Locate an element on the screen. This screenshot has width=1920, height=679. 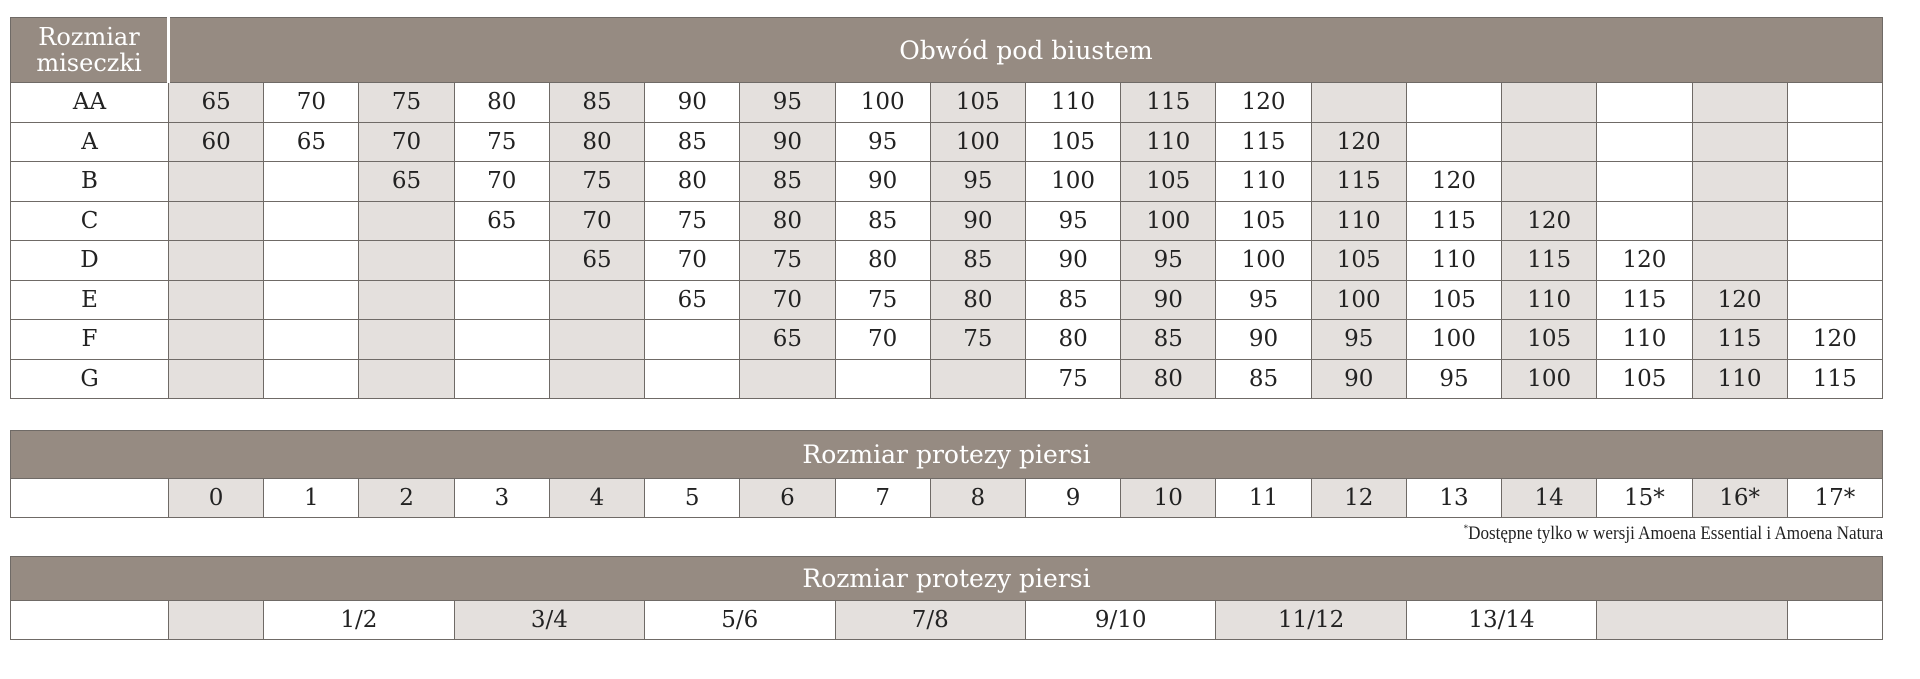
prosthesis-size-cell: 0 is located at coordinates (216, 498).